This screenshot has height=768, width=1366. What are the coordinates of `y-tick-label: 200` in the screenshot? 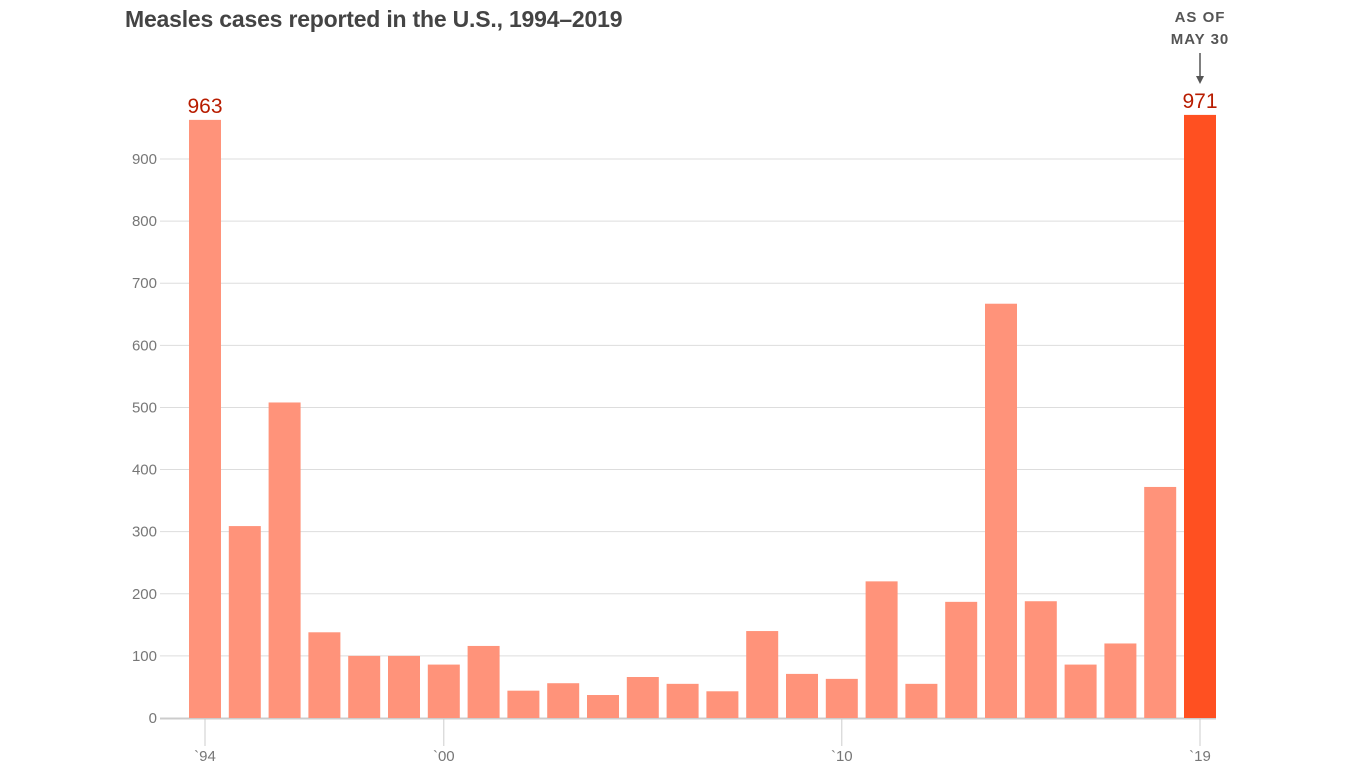 It's located at (144, 594).